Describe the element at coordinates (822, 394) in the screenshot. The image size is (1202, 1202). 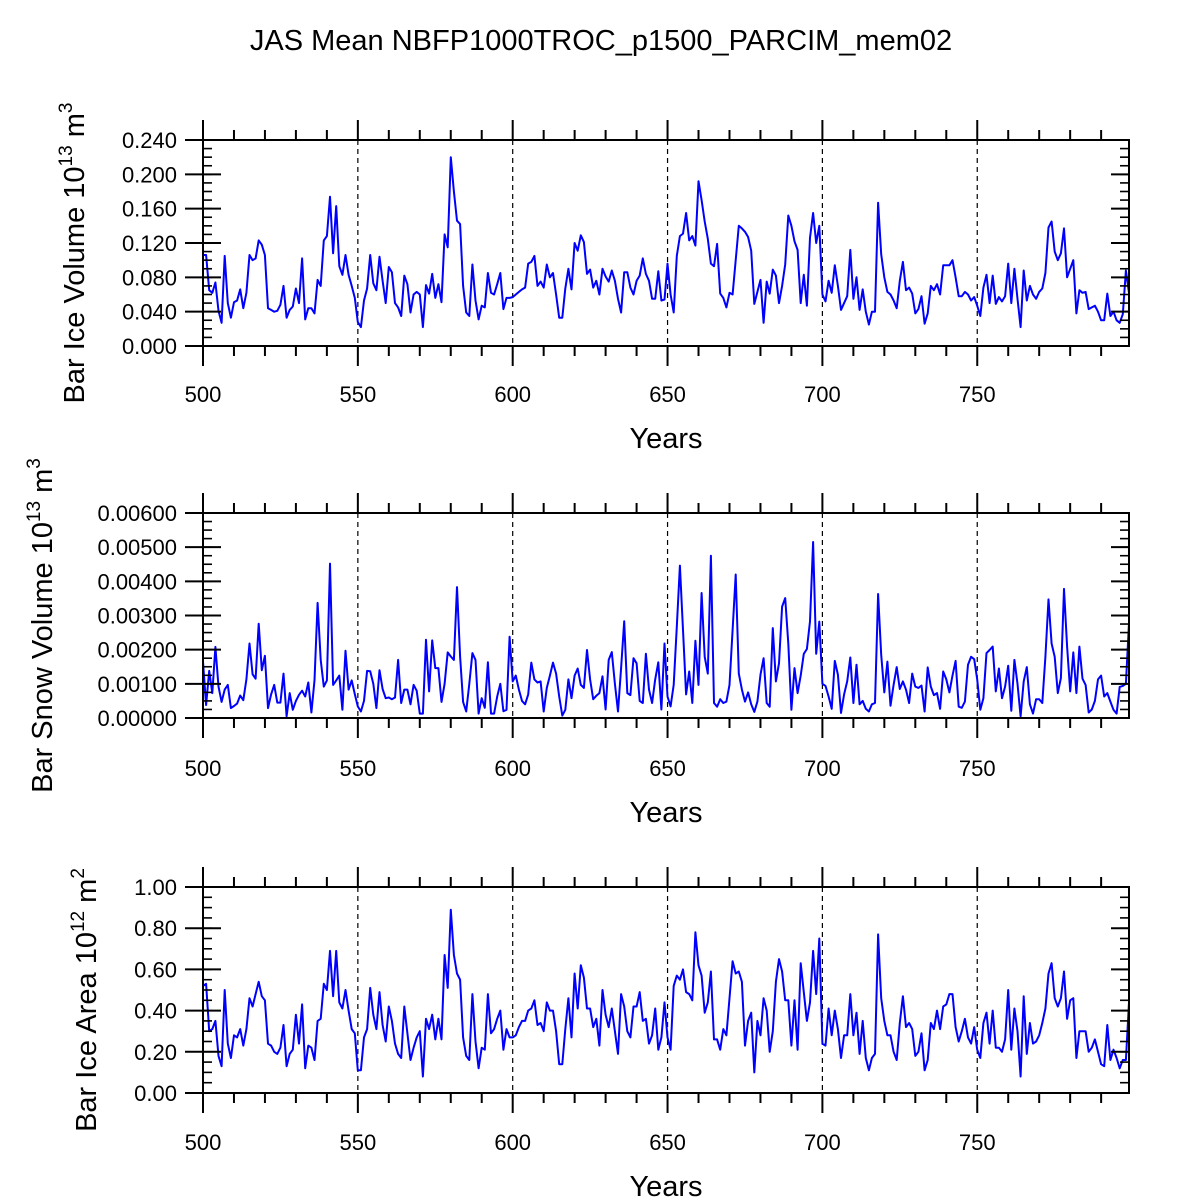
I see `x-tick-label: 700` at that location.